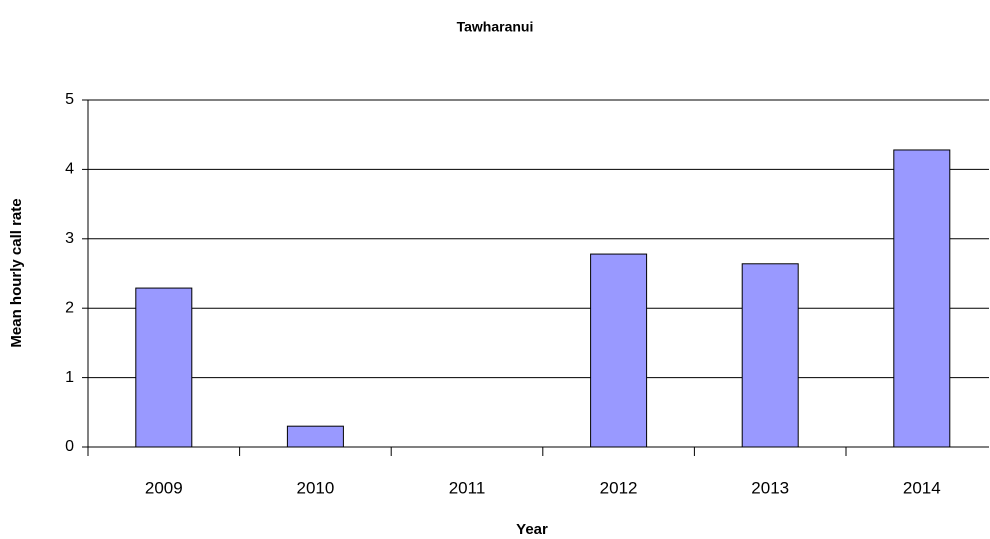 The image size is (990, 539). I want to click on y-tick-label: 0, so click(69, 446).